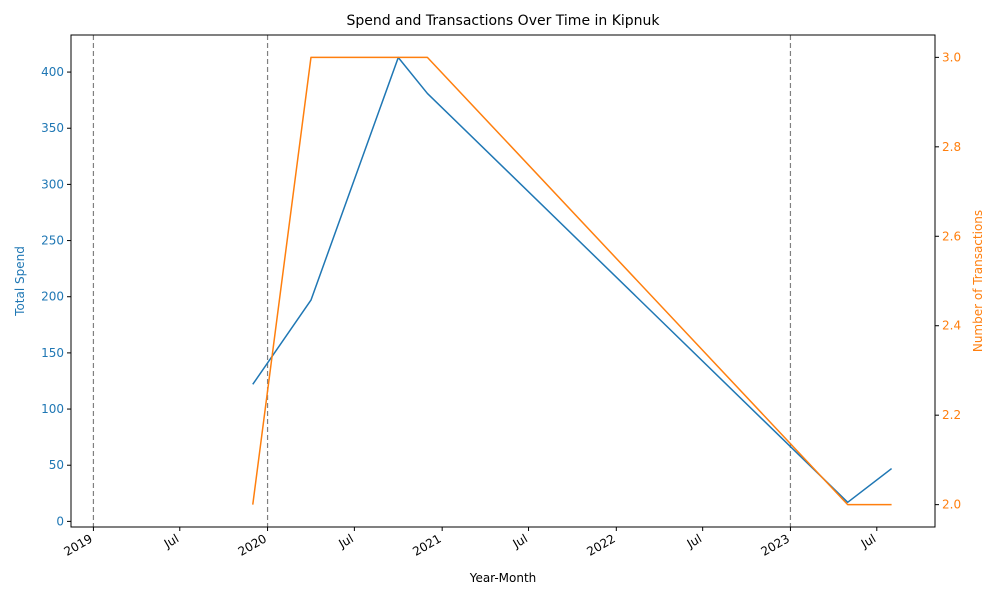 This screenshot has width=1000, height=600. What do you see at coordinates (52, 297) in the screenshot?
I see `y-left-tick-label: 200` at bounding box center [52, 297].